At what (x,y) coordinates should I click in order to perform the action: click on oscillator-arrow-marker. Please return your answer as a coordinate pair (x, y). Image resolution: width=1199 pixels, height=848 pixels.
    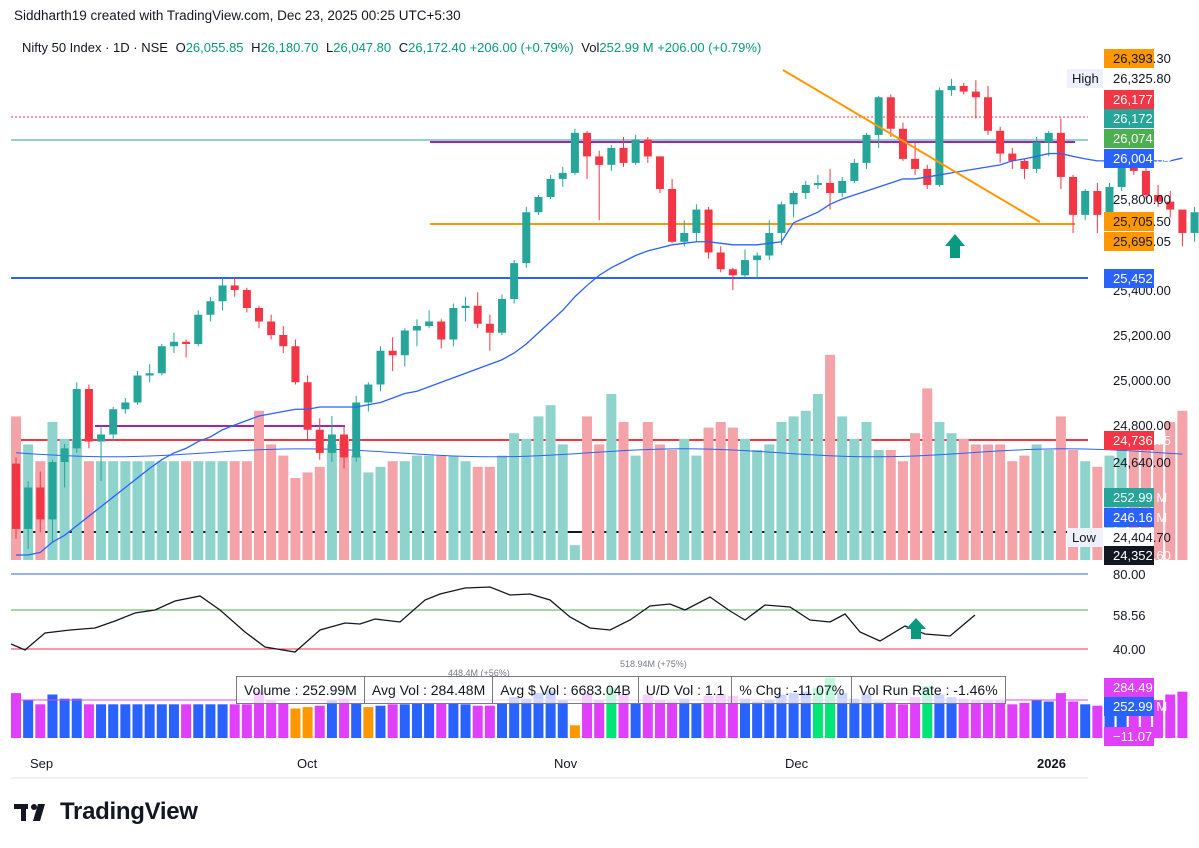
    Looking at the image, I should click on (916, 628).